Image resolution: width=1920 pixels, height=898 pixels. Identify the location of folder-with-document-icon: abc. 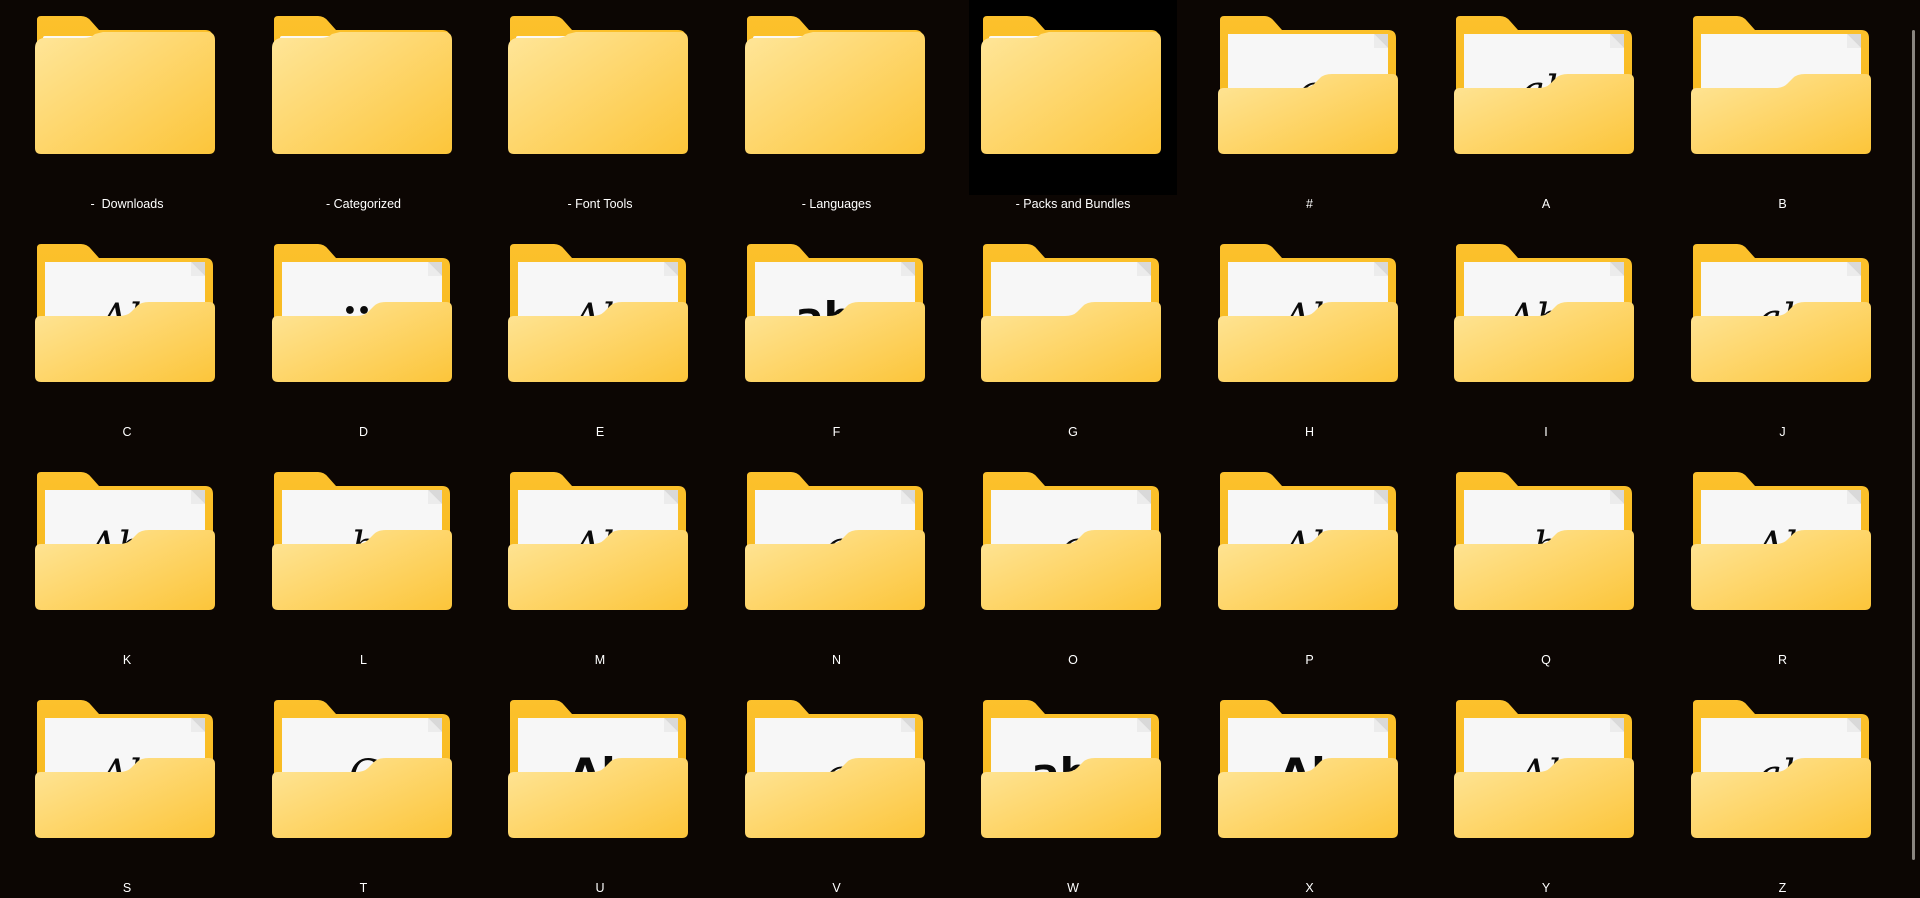
(834, 313).